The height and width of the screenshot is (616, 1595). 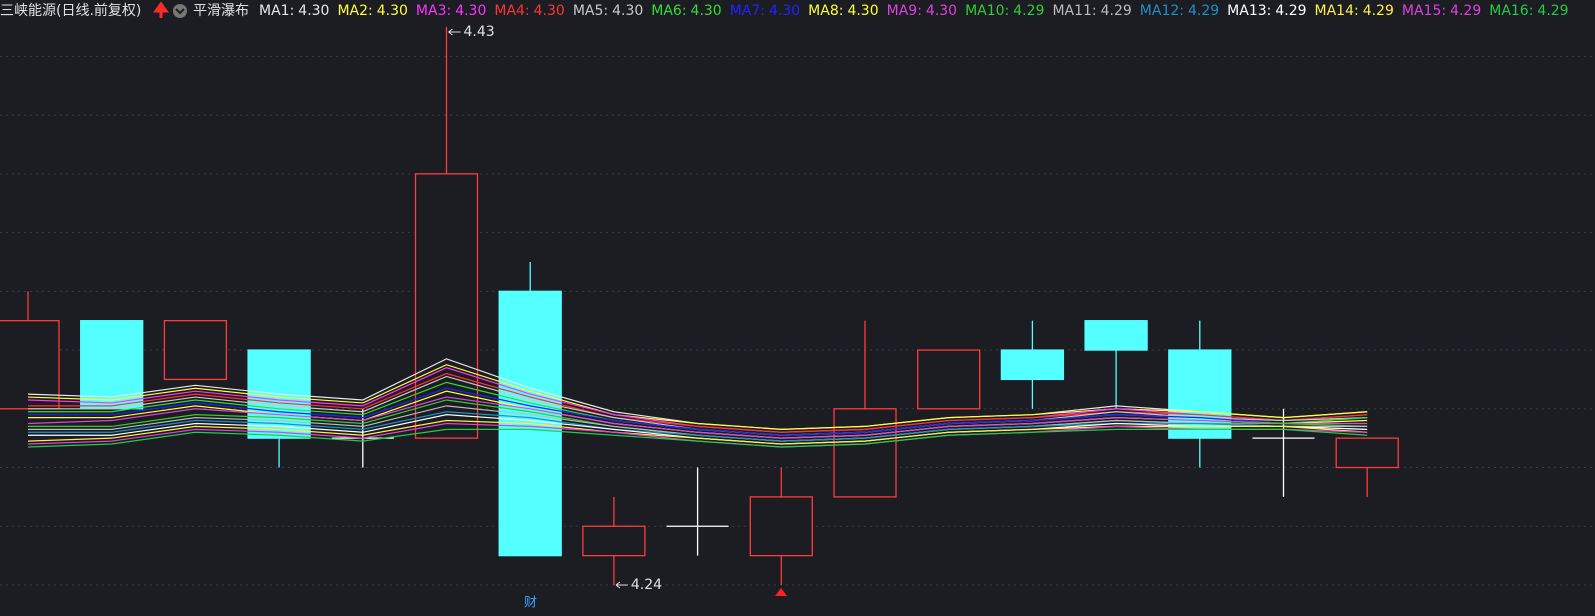 I want to click on moving-averages, so click(x=697, y=403).